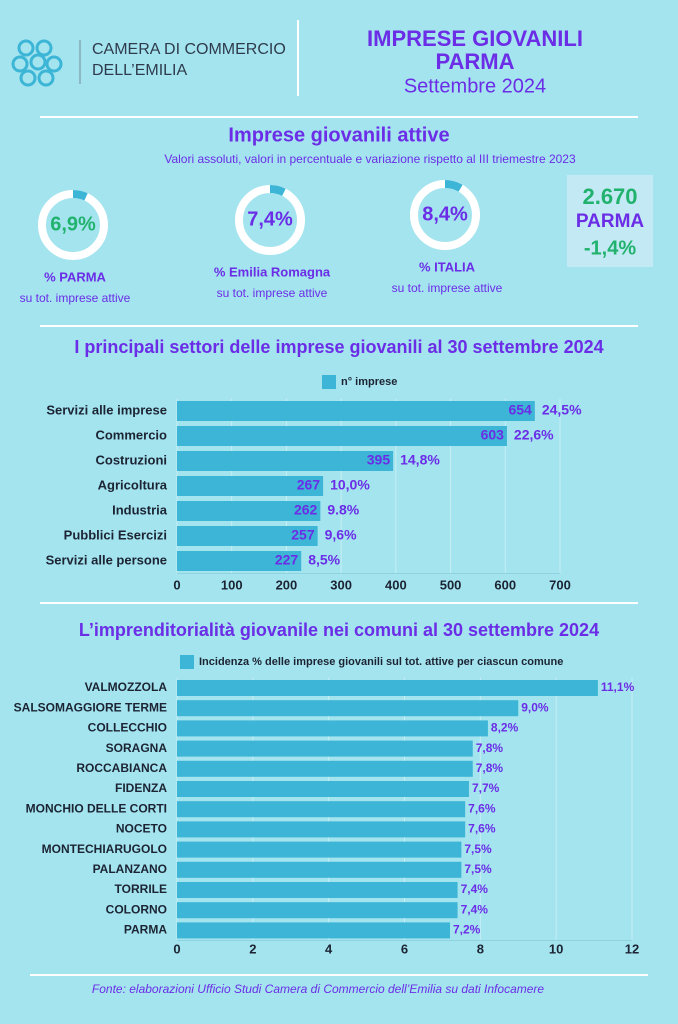  I want to click on org-name: DELL’EMILIA, so click(139, 70).